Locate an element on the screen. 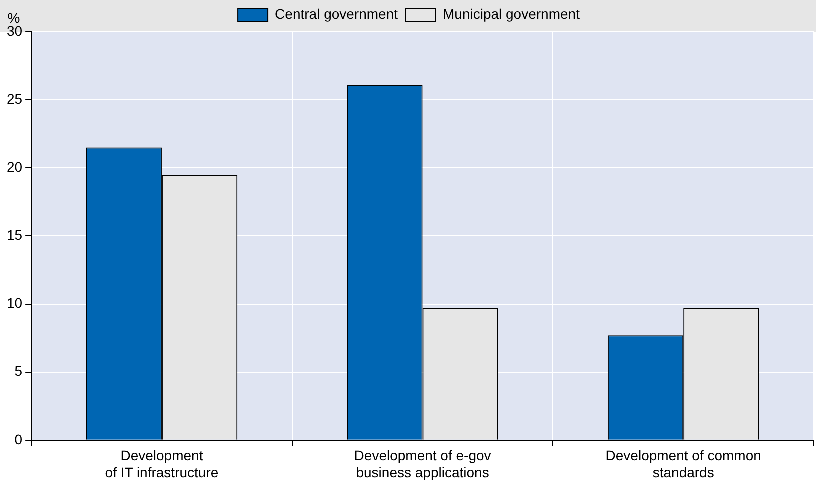 The height and width of the screenshot is (484, 816). legend-label: Central government is located at coordinates (336, 14).